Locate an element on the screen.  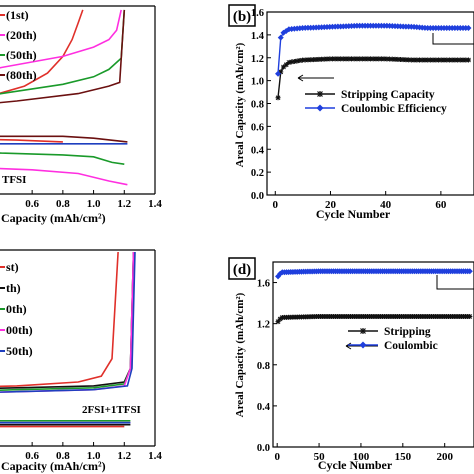
y-tick-label: 1.0 is located at coordinates (257, 82).